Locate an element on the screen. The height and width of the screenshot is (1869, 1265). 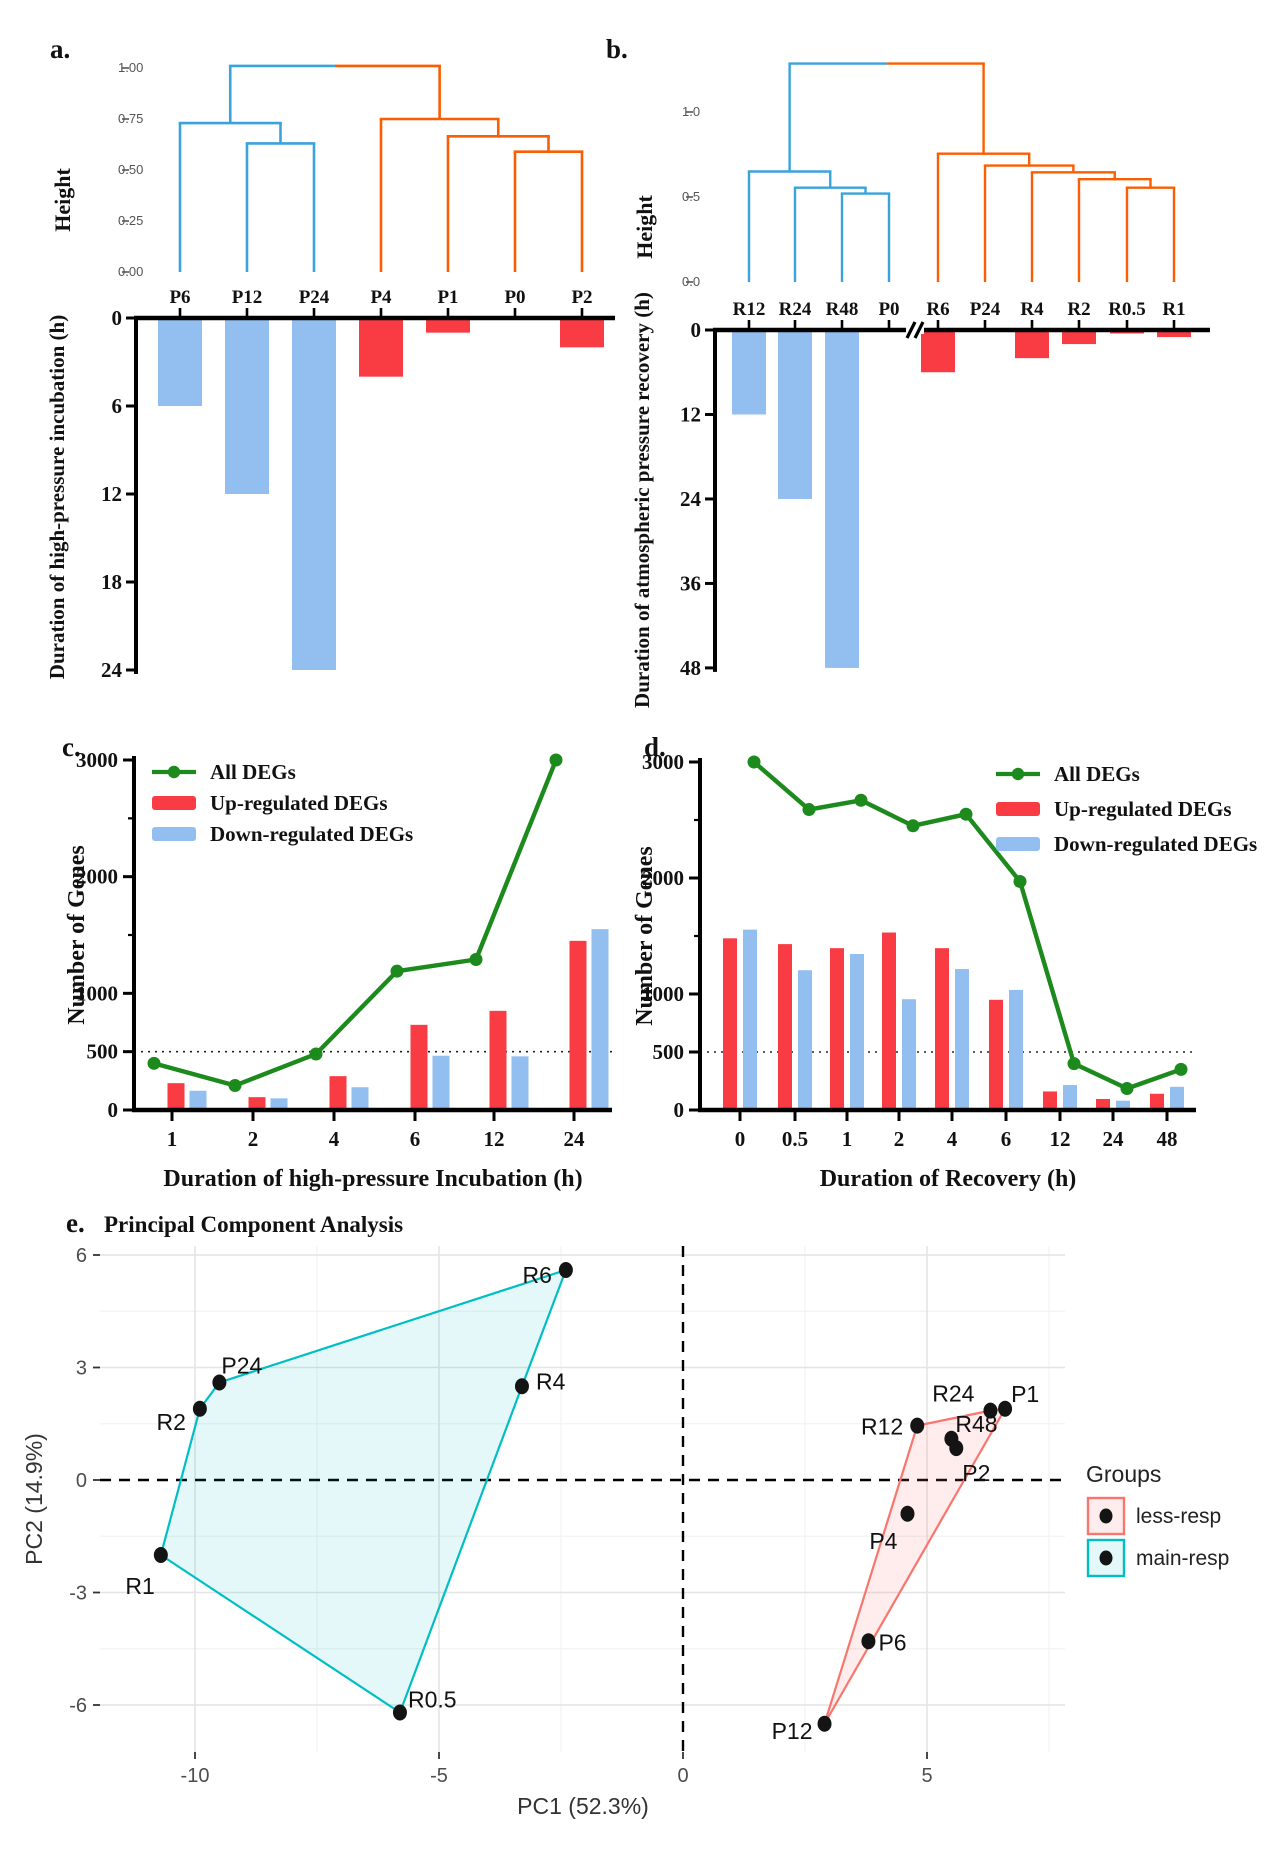
x-tick-label: -5 is located at coordinates (439, 1776).